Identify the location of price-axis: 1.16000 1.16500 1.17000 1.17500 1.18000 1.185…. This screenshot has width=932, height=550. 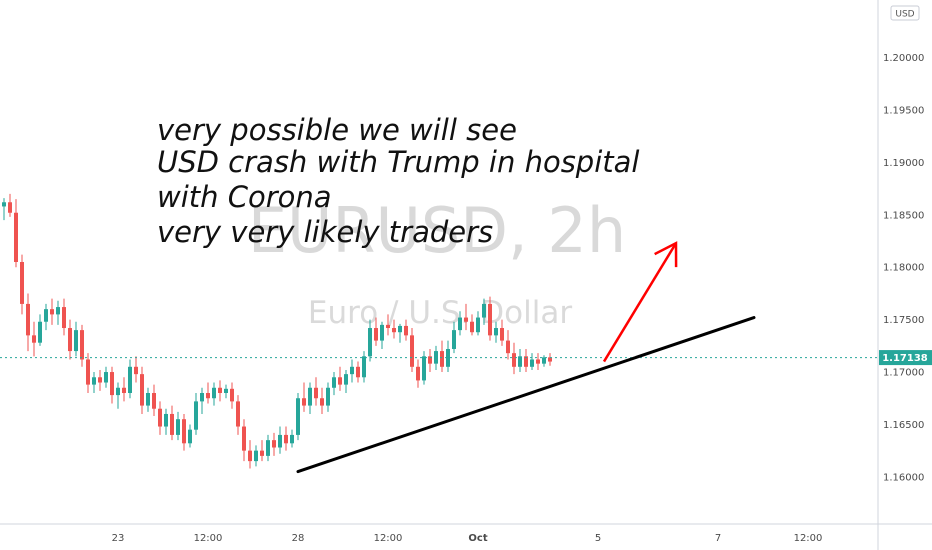
(904, 275).